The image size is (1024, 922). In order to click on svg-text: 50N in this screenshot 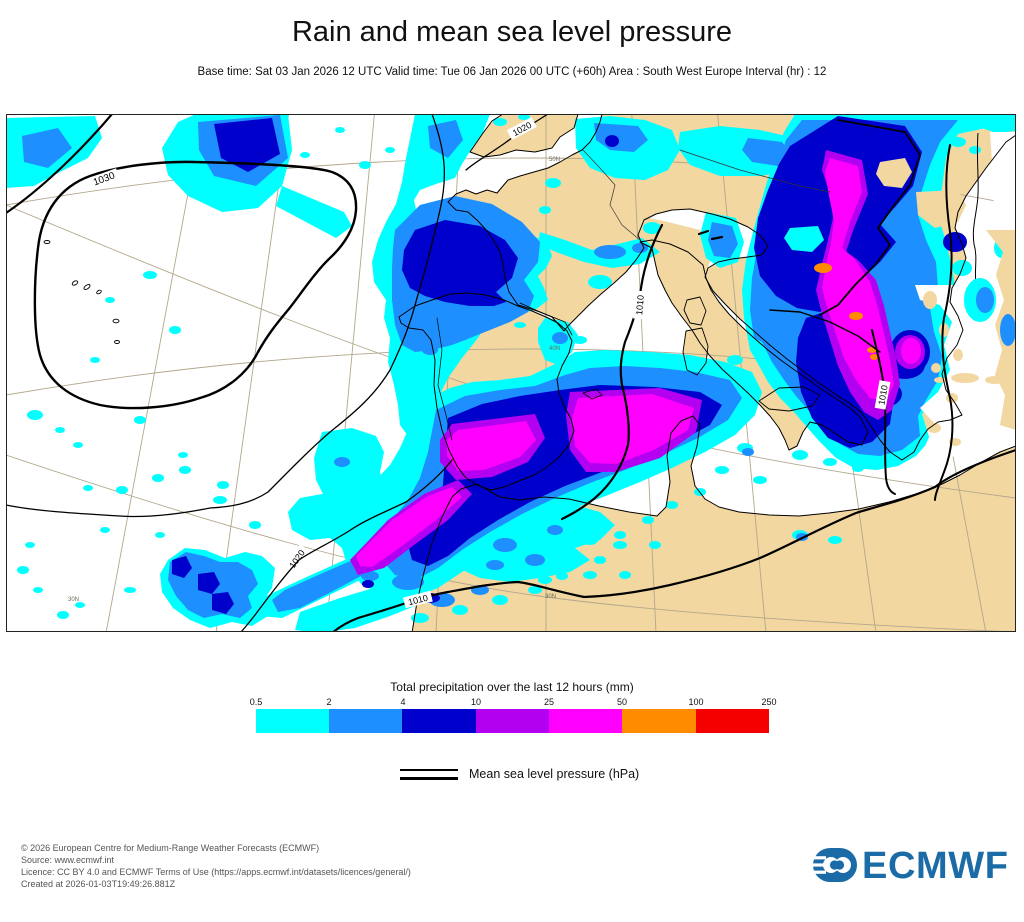, I will do `click(554, 160)`.